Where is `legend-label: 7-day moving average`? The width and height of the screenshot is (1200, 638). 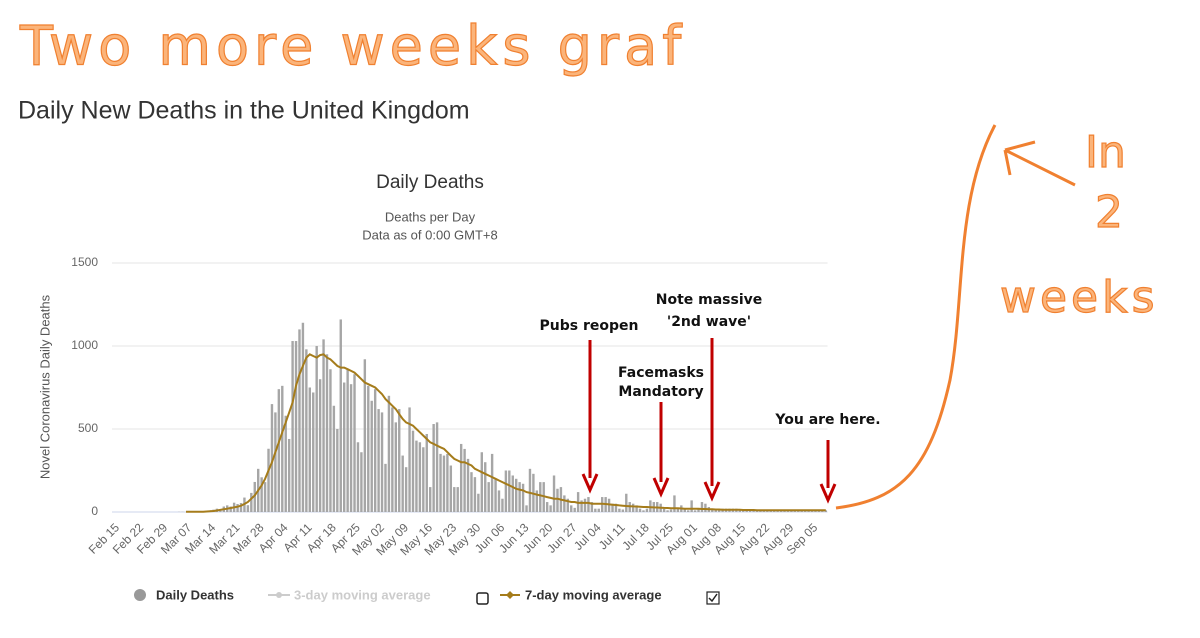 legend-label: 7-day moving average is located at coordinates (593, 594).